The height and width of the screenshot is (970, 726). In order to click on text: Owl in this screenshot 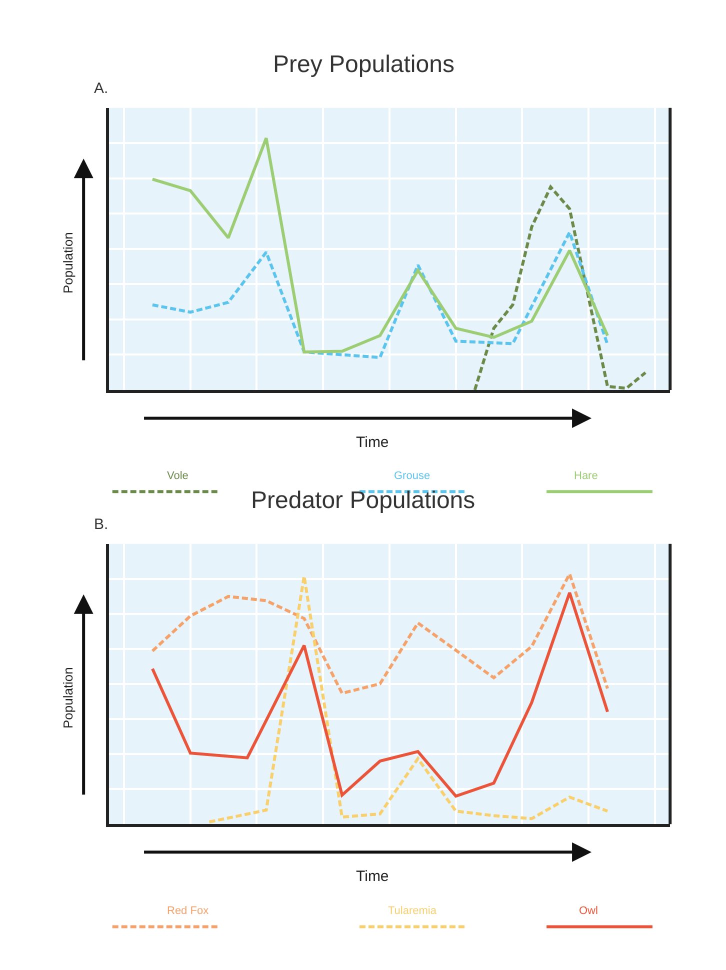, I will do `click(588, 911)`.